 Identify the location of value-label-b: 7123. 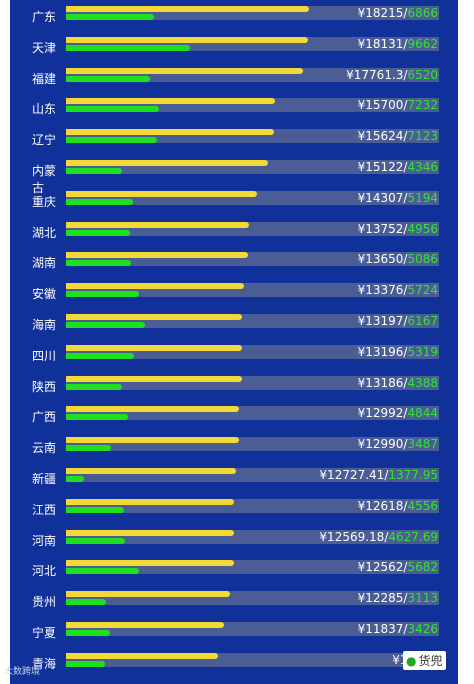
(422, 136).